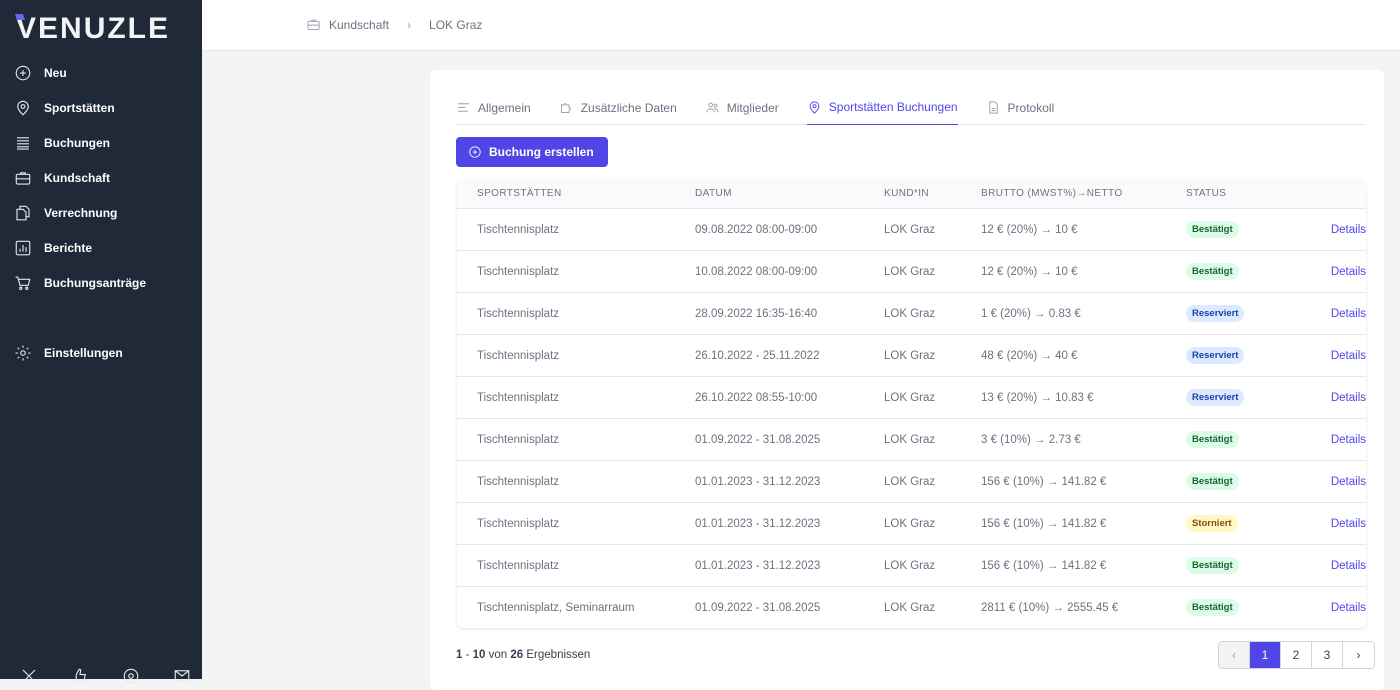 The height and width of the screenshot is (690, 1400). What do you see at coordinates (1358, 655) in the screenshot?
I see `next-page-button: ›` at bounding box center [1358, 655].